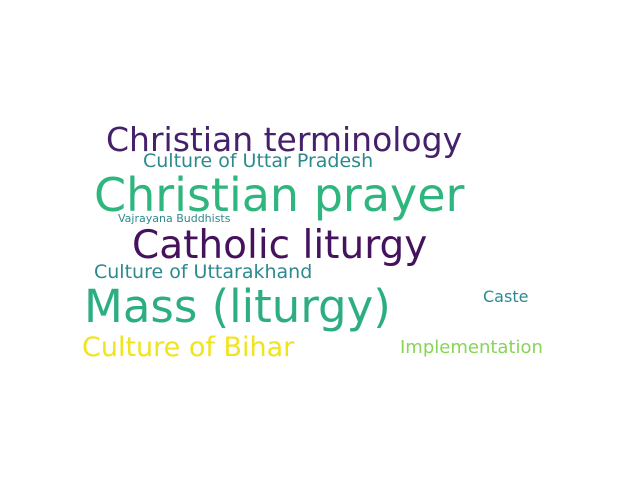 The image size is (640, 480). Describe the element at coordinates (237, 306) in the screenshot. I see `word-mass-liturgy: Mass (liturgy)` at that location.